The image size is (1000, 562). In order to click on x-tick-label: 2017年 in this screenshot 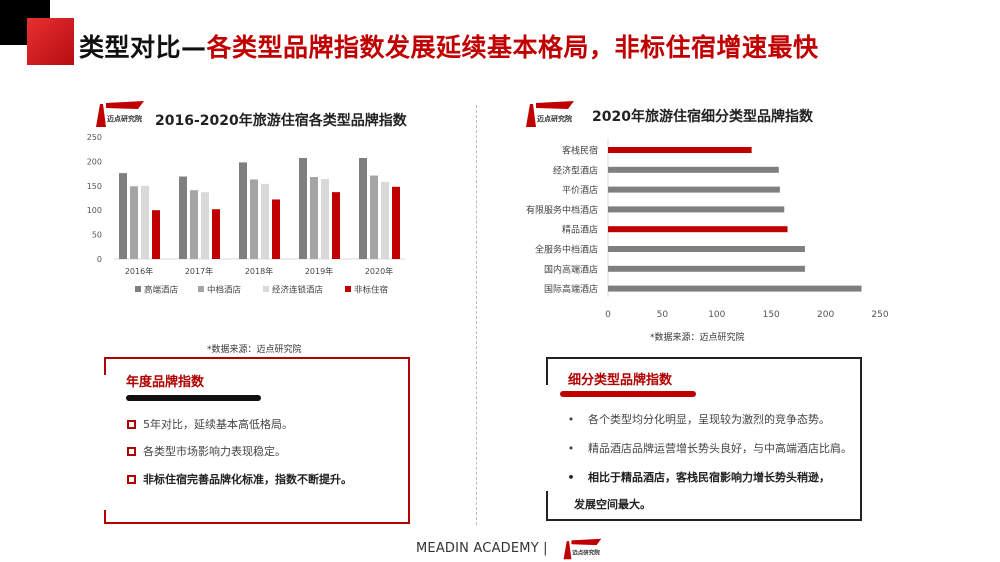, I will do `click(199, 271)`.